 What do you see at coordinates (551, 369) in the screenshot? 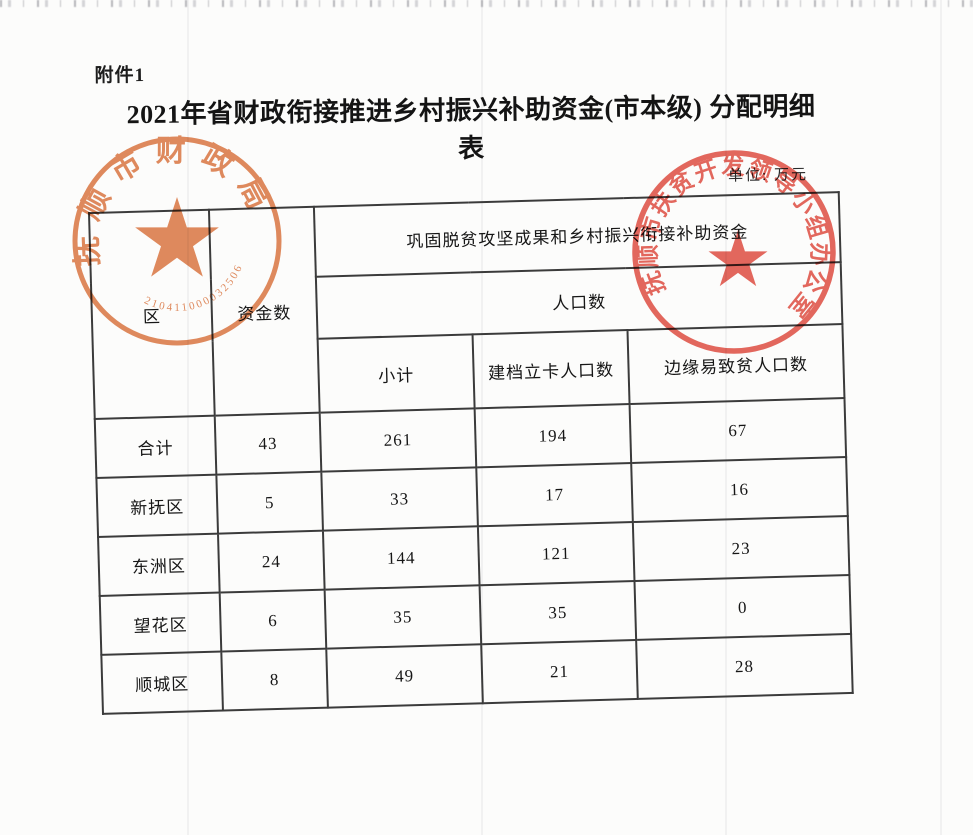
I see `header-registered: 建档立卡人口数` at bounding box center [551, 369].